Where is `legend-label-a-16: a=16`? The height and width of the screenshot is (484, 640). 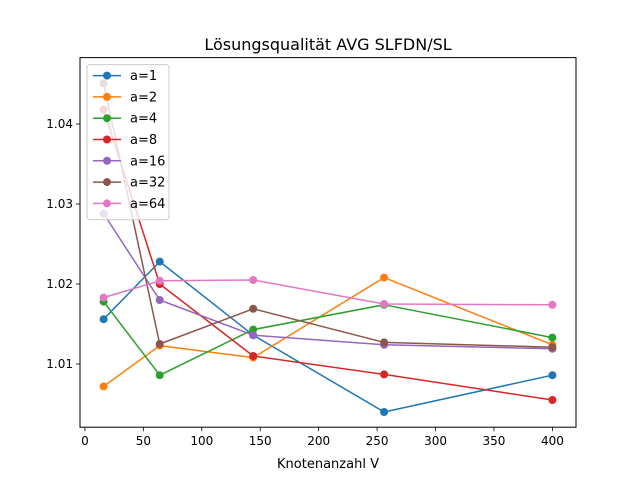
legend-label-a-16: a=16 is located at coordinates (147, 161).